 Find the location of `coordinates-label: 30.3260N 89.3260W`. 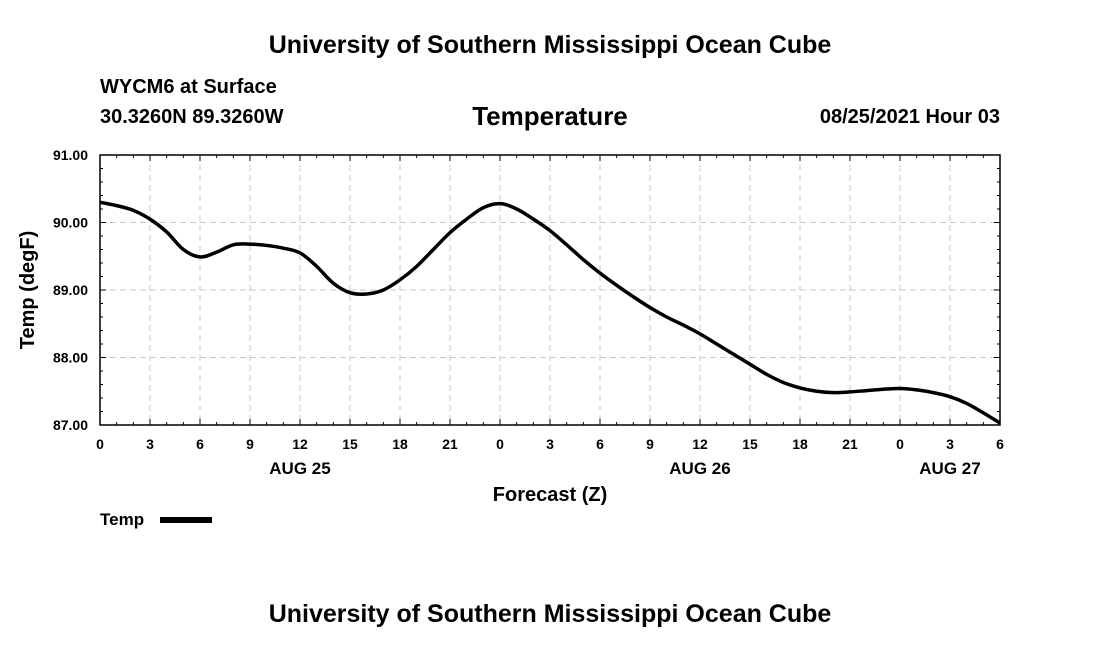

coordinates-label: 30.3260N 89.3260W is located at coordinates (192, 117).